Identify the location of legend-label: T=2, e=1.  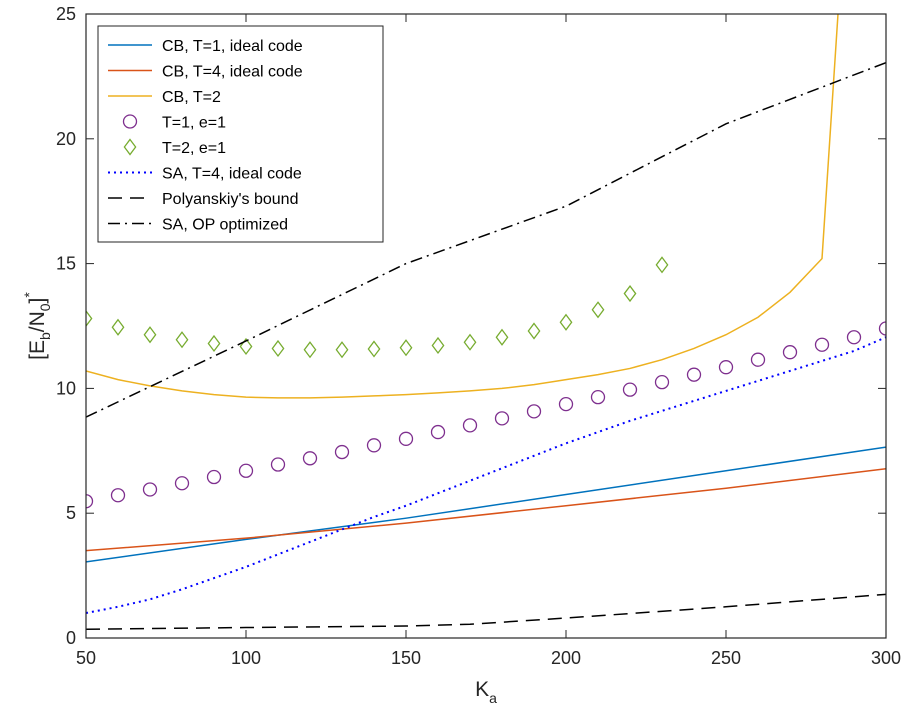
(194, 148).